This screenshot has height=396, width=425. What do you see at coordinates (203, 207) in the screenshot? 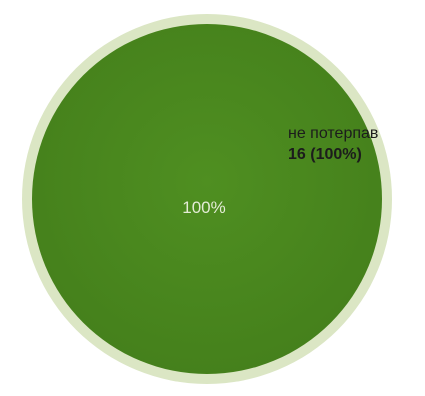
I see `pie-slice-percent-label: 100%` at bounding box center [203, 207].